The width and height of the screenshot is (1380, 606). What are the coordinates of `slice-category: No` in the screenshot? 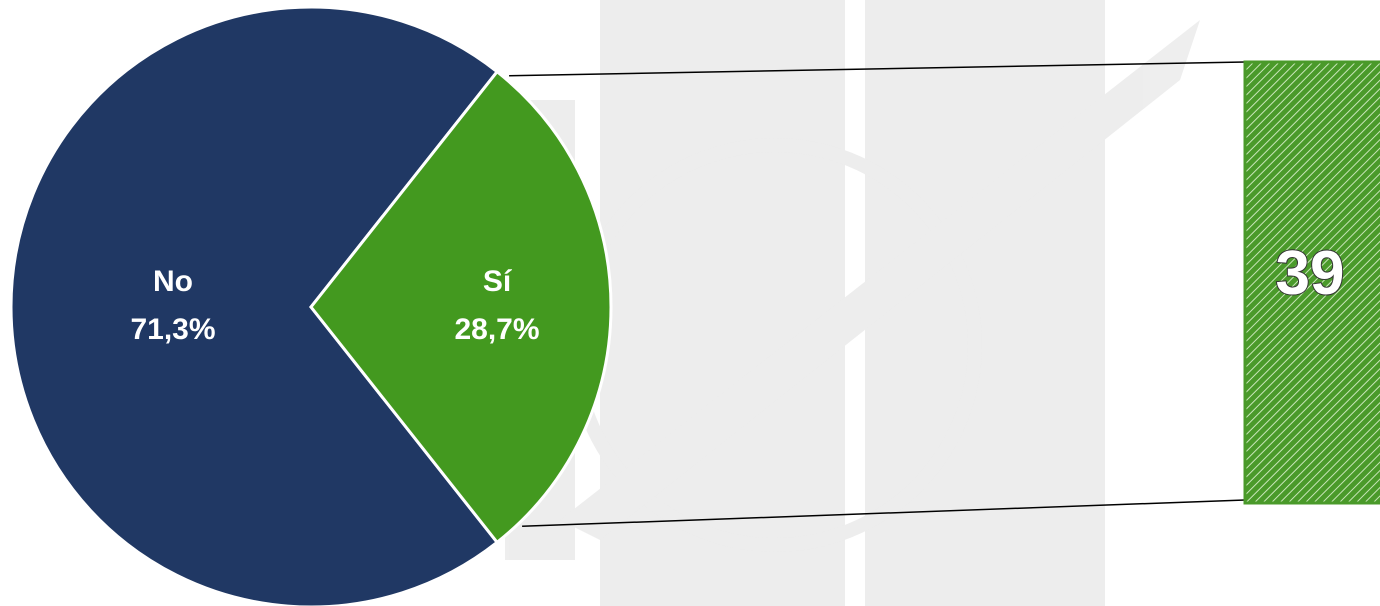 It's located at (173, 281).